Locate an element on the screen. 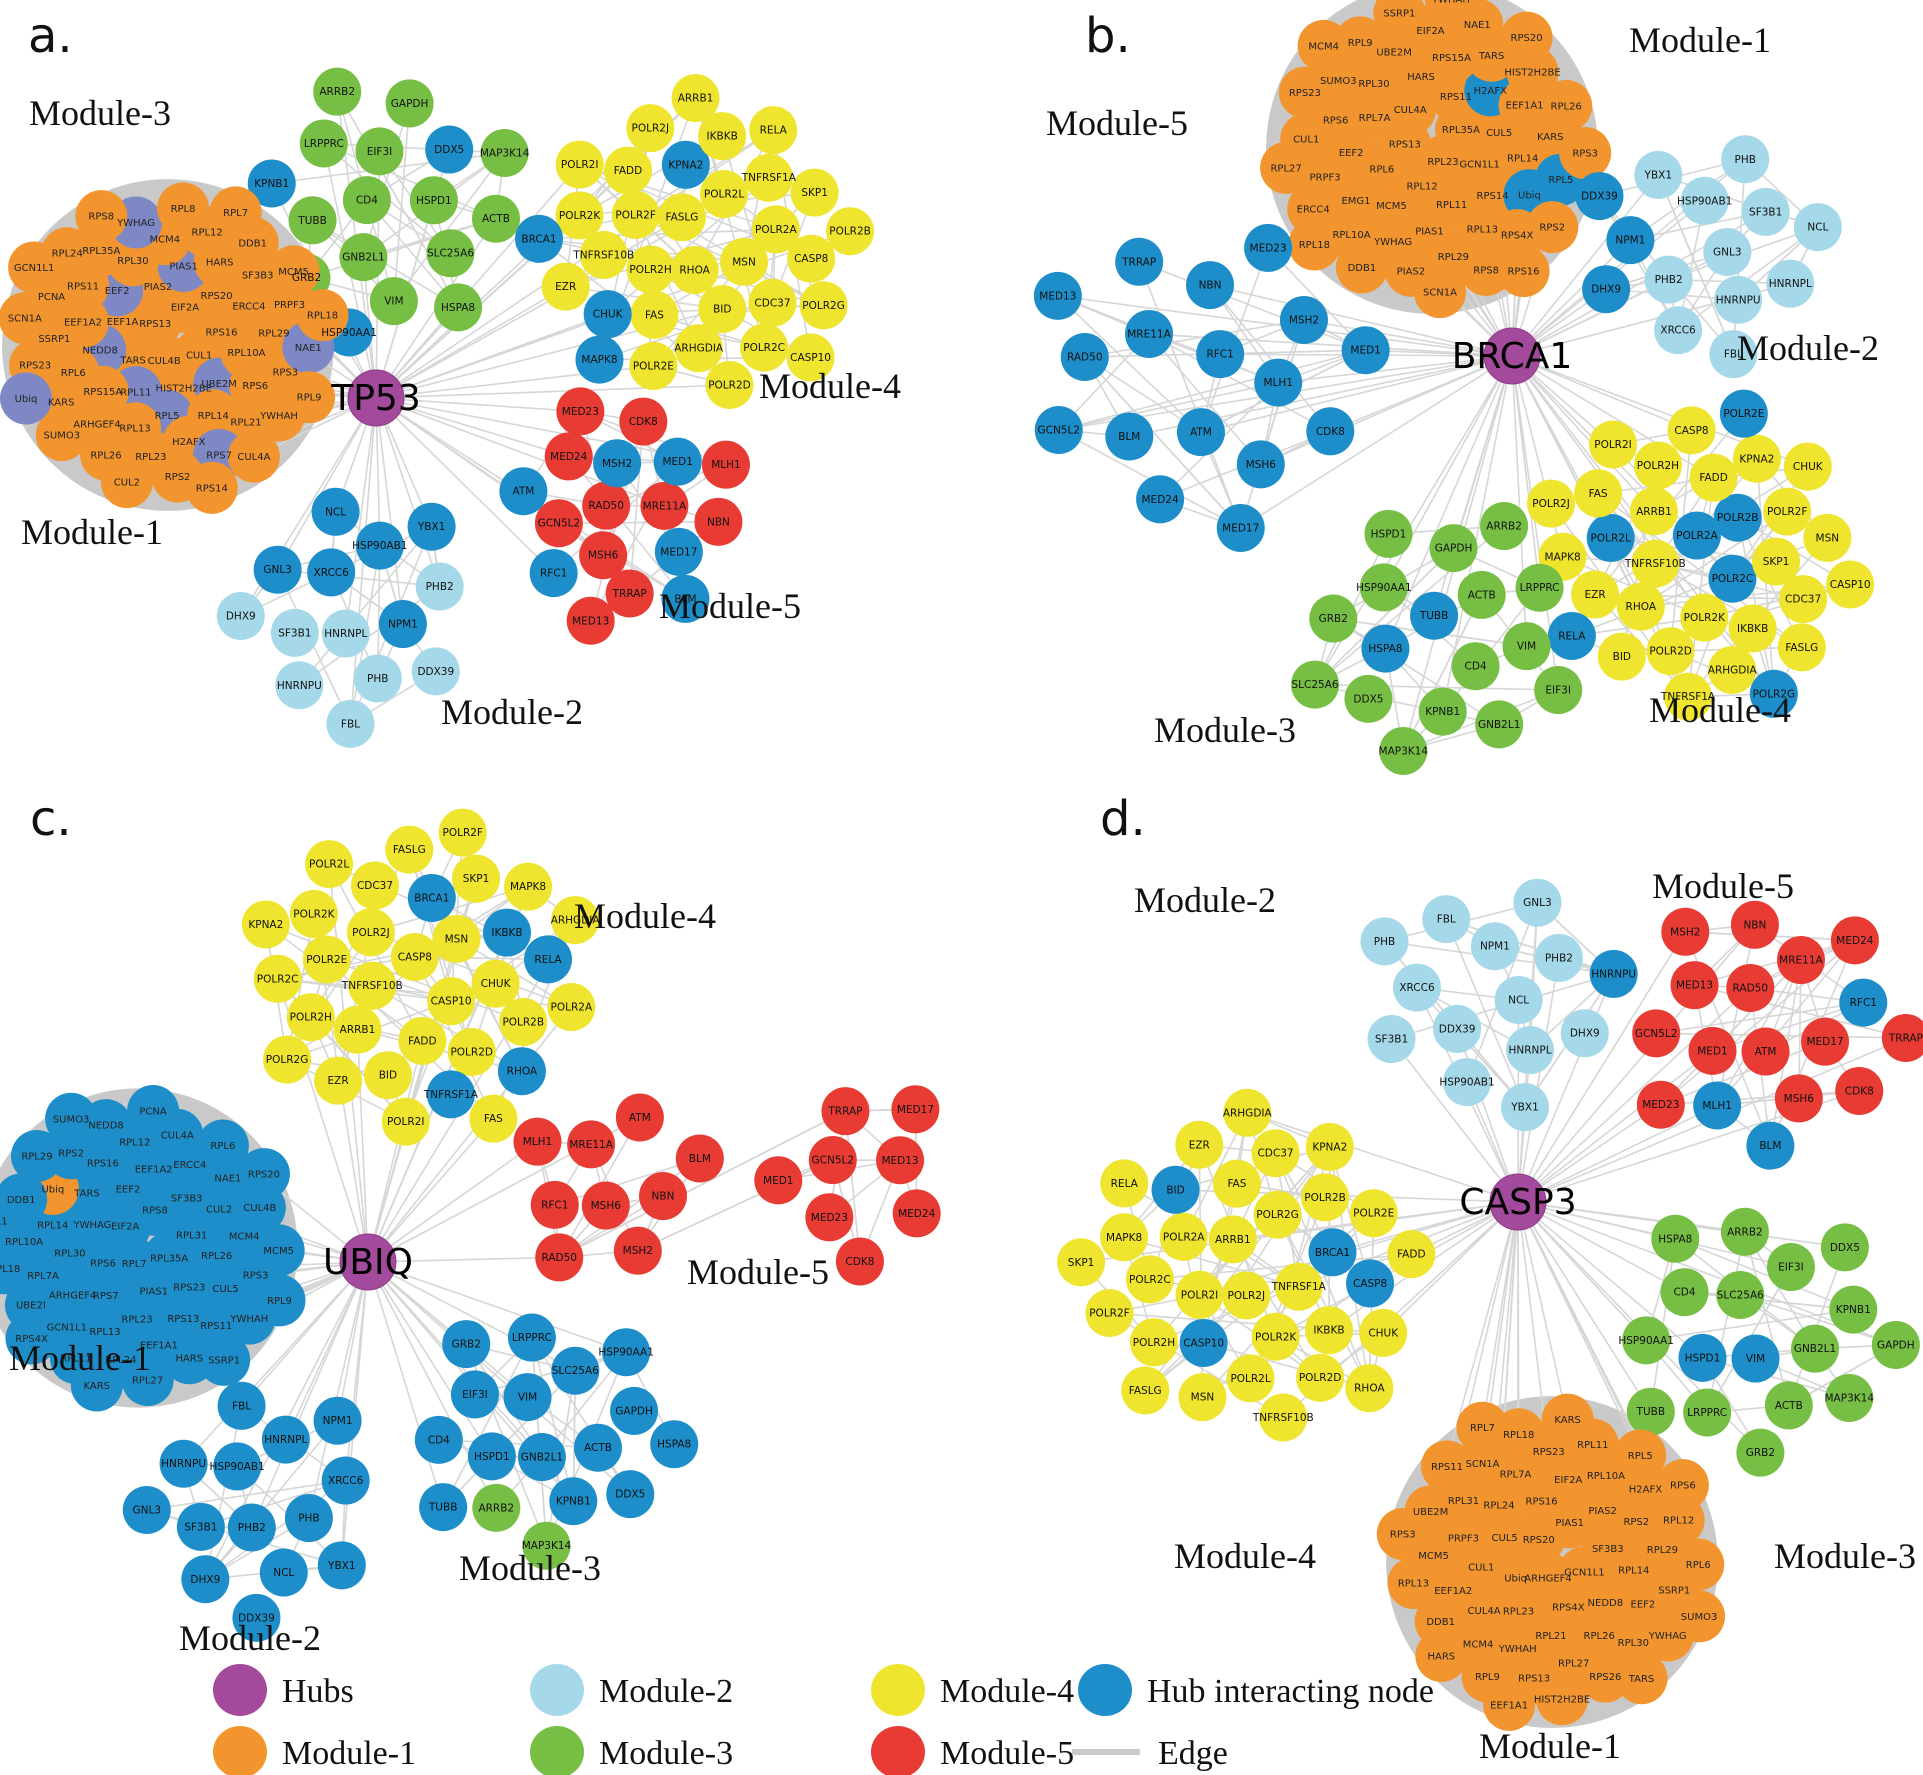  node-KARS is located at coordinates (1567, 1419).